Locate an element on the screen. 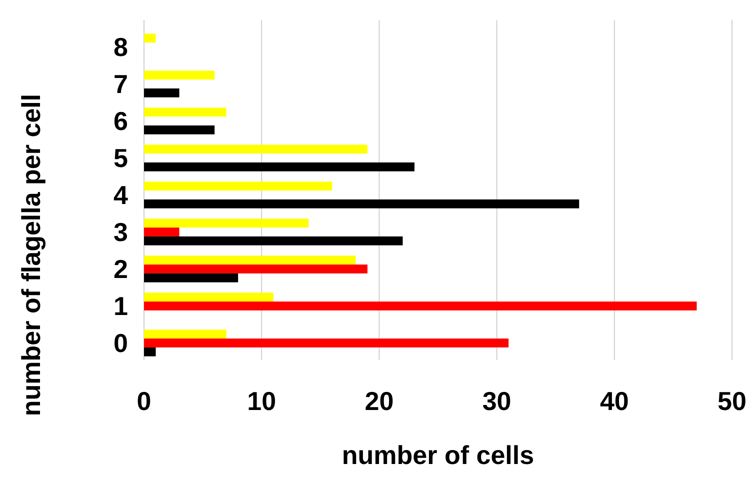 This screenshot has width=754, height=480. y-tick-label: 2 is located at coordinates (121, 269).